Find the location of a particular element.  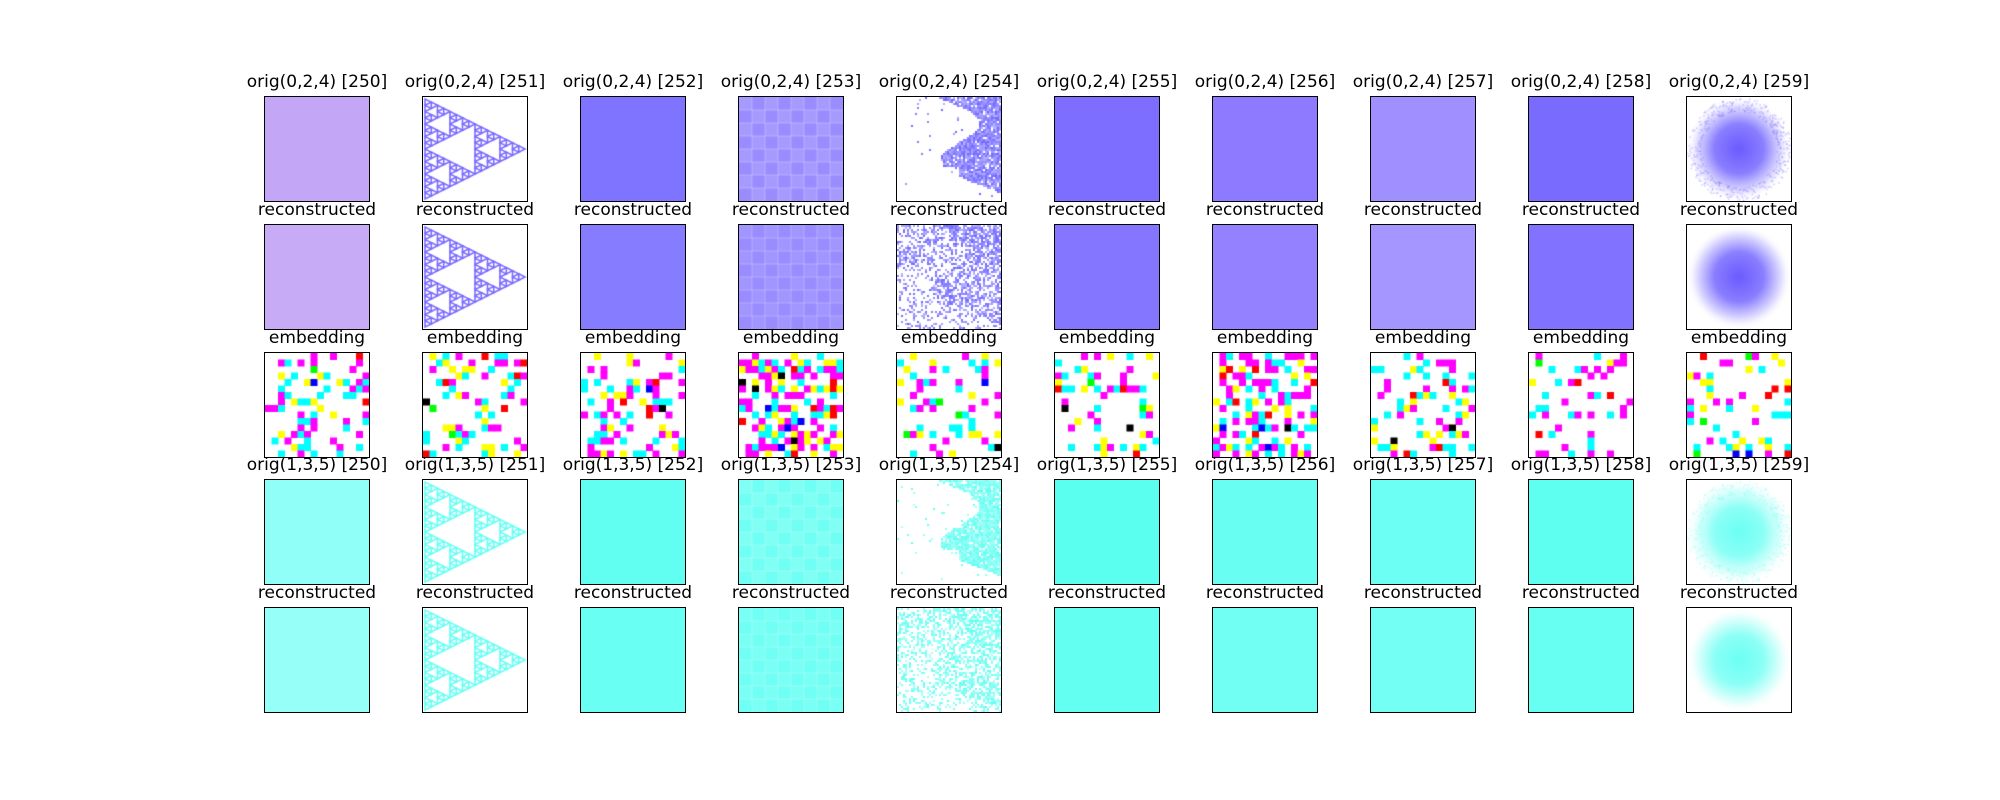

cell-title: orig(1,3,5) [257] is located at coordinates (1423, 465).